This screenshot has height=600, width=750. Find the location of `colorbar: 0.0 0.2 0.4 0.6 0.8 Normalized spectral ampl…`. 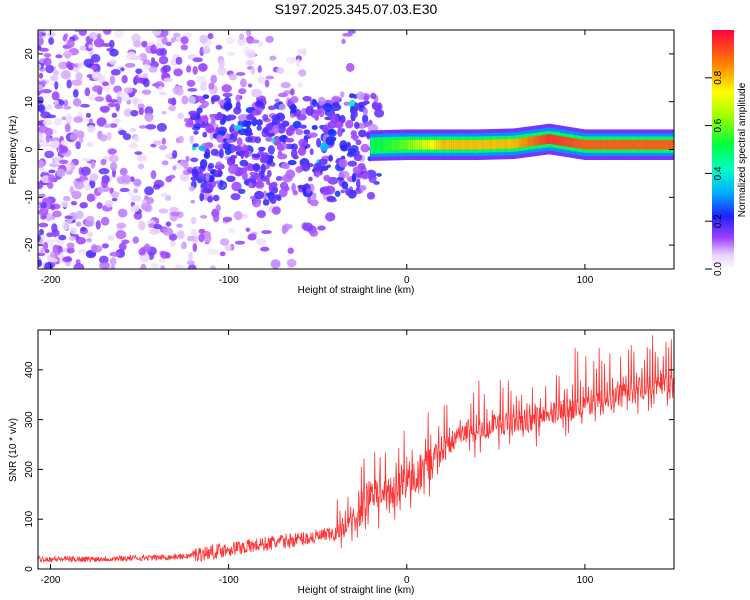

colorbar: 0.0 0.2 0.4 0.6 0.8 Normalized spectral ampl… is located at coordinates (726, 153).